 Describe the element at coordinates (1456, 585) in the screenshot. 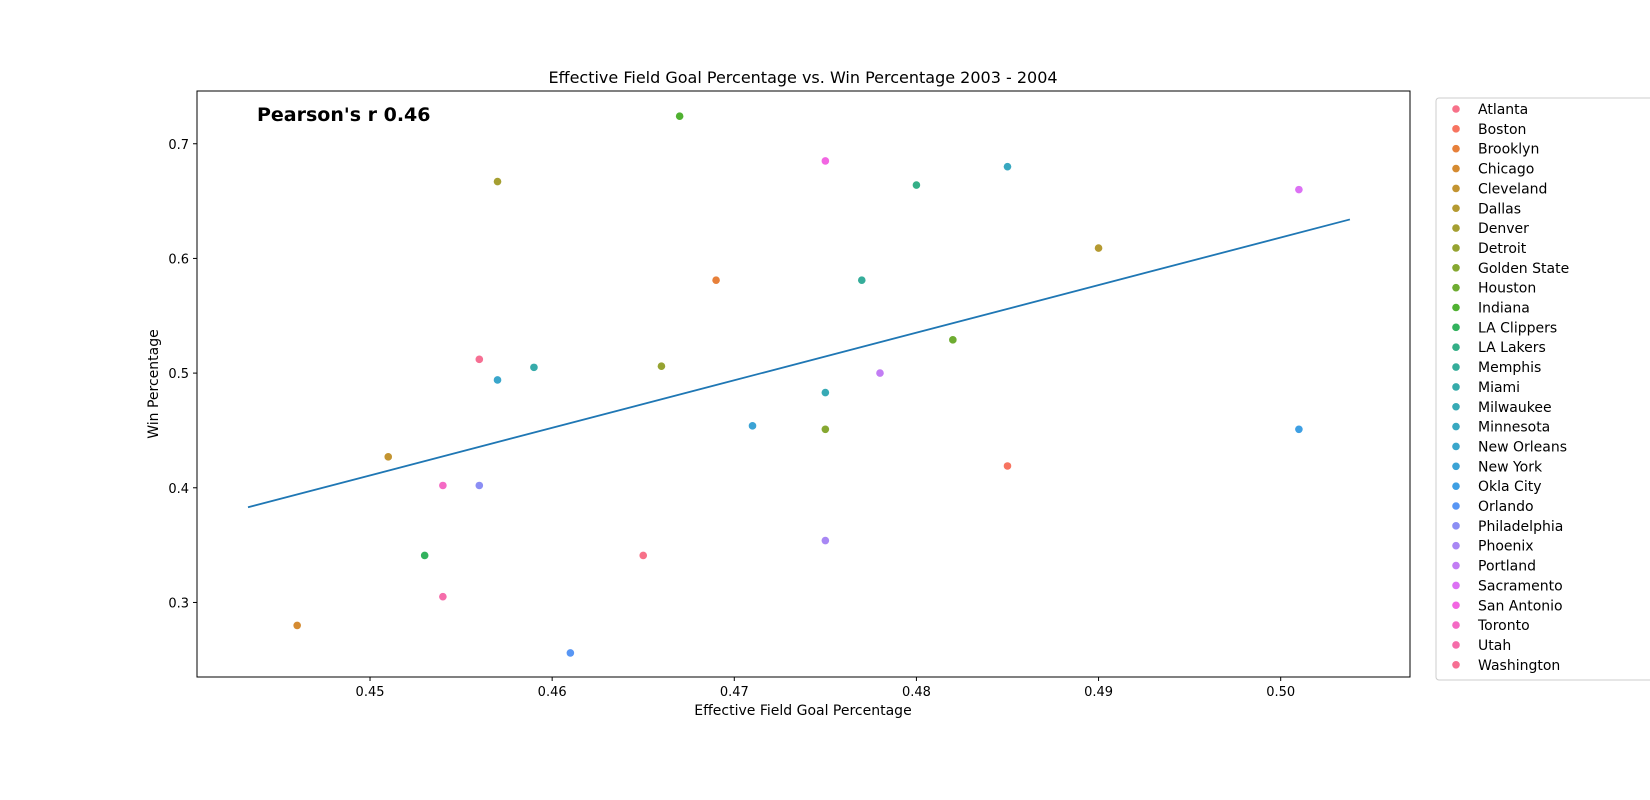

I see `legend-marker-sacramento` at that location.